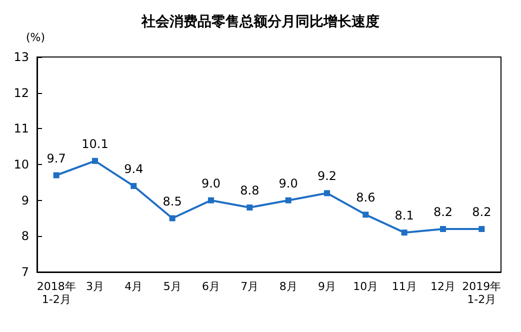 Image resolution: width=521 pixels, height=332 pixels. What do you see at coordinates (249, 286) in the screenshot?
I see `x-tick-label: 7月` at bounding box center [249, 286].